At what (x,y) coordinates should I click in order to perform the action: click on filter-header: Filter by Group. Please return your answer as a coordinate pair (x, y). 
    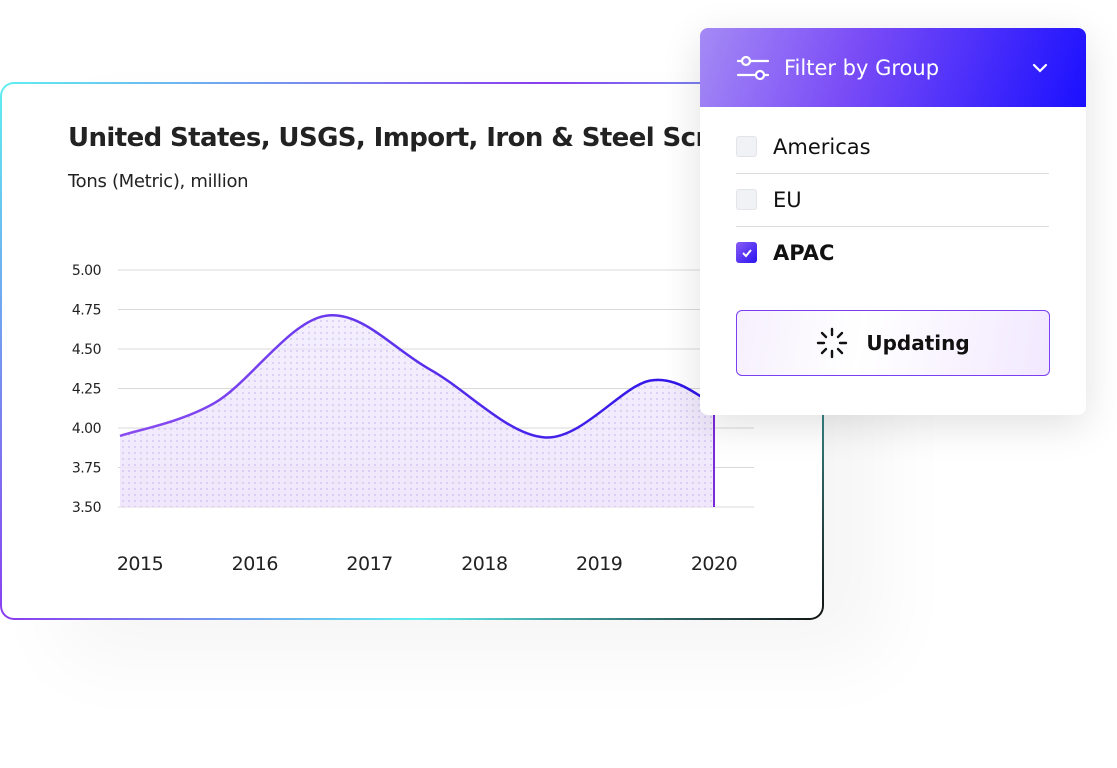
    Looking at the image, I should click on (893, 67).